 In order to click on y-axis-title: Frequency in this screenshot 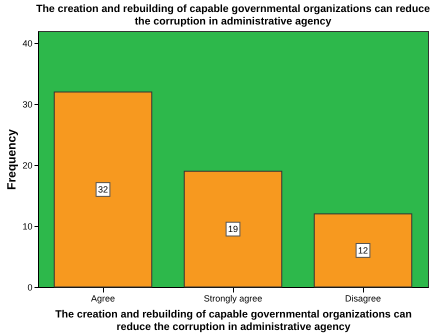, I will do `click(11, 159)`.